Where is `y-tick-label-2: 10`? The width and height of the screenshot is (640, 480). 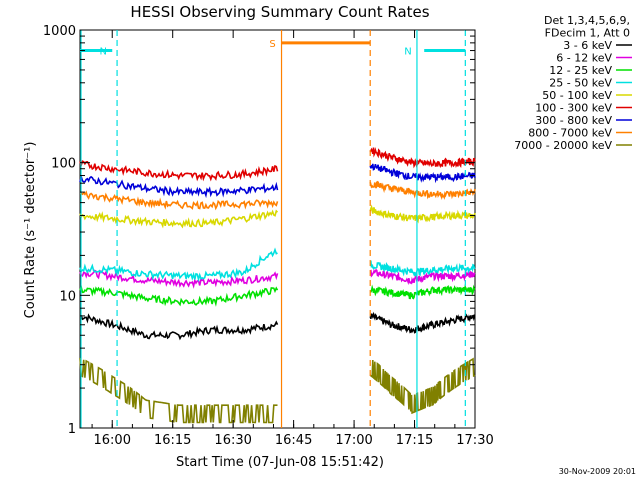 y-tick-label-2: 10 is located at coordinates (67, 296).